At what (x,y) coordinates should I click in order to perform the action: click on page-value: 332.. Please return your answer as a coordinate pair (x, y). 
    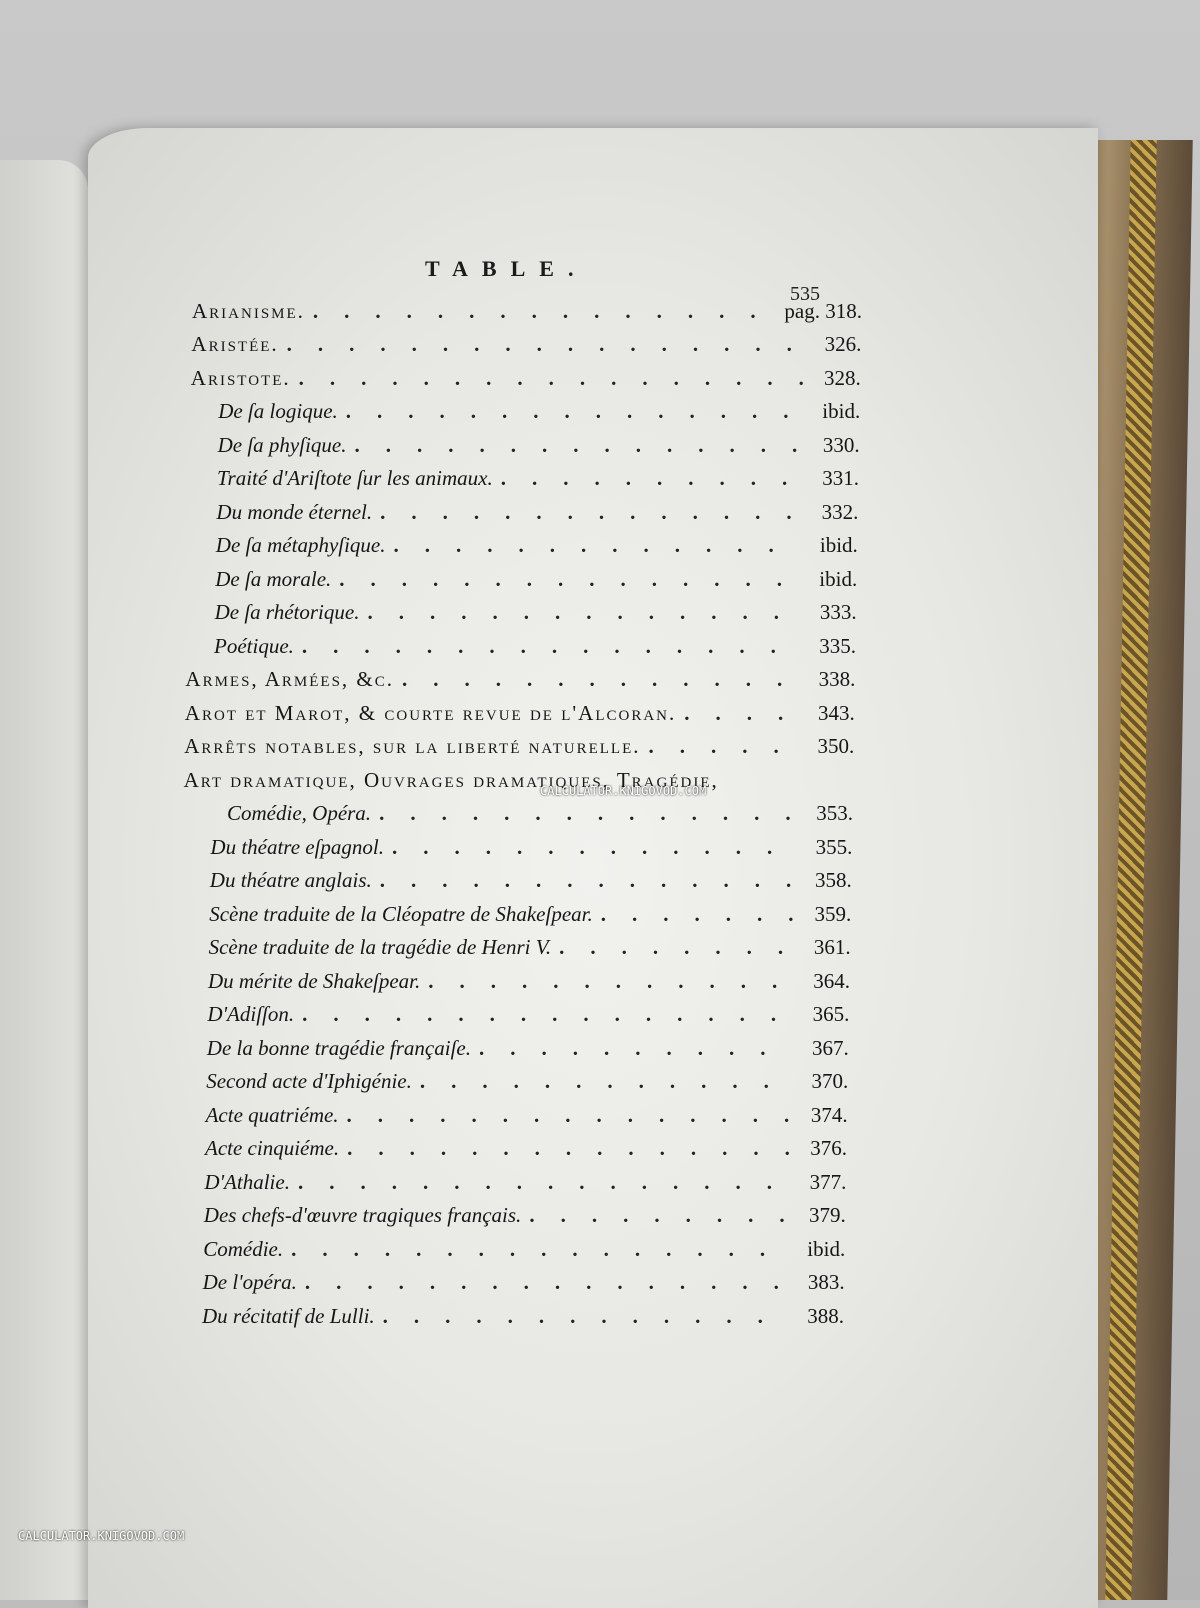
    Looking at the image, I should click on (840, 511).